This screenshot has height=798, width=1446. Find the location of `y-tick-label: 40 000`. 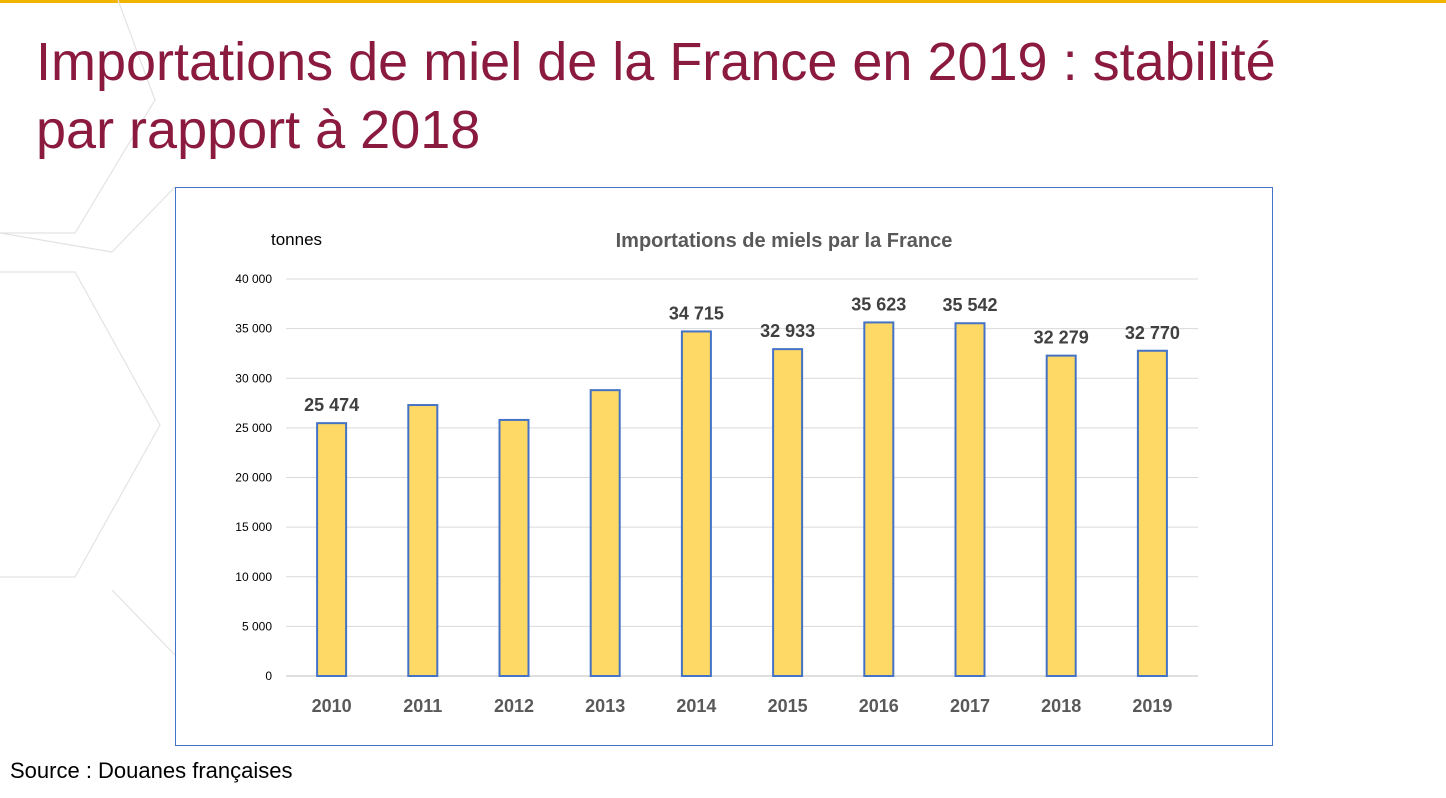

y-tick-label: 40 000 is located at coordinates (253, 279).